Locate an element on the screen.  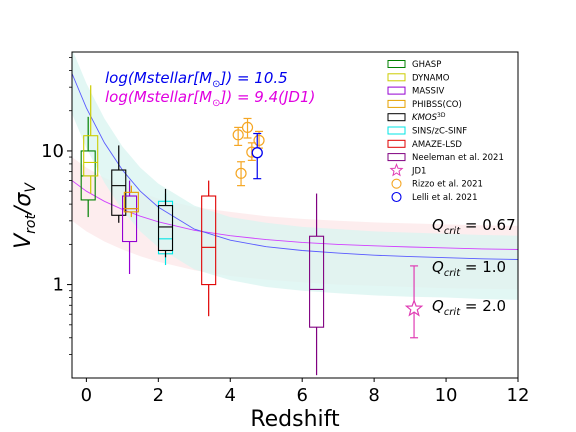
legend-item-ghasp: GHASP is located at coordinates (414, 65).